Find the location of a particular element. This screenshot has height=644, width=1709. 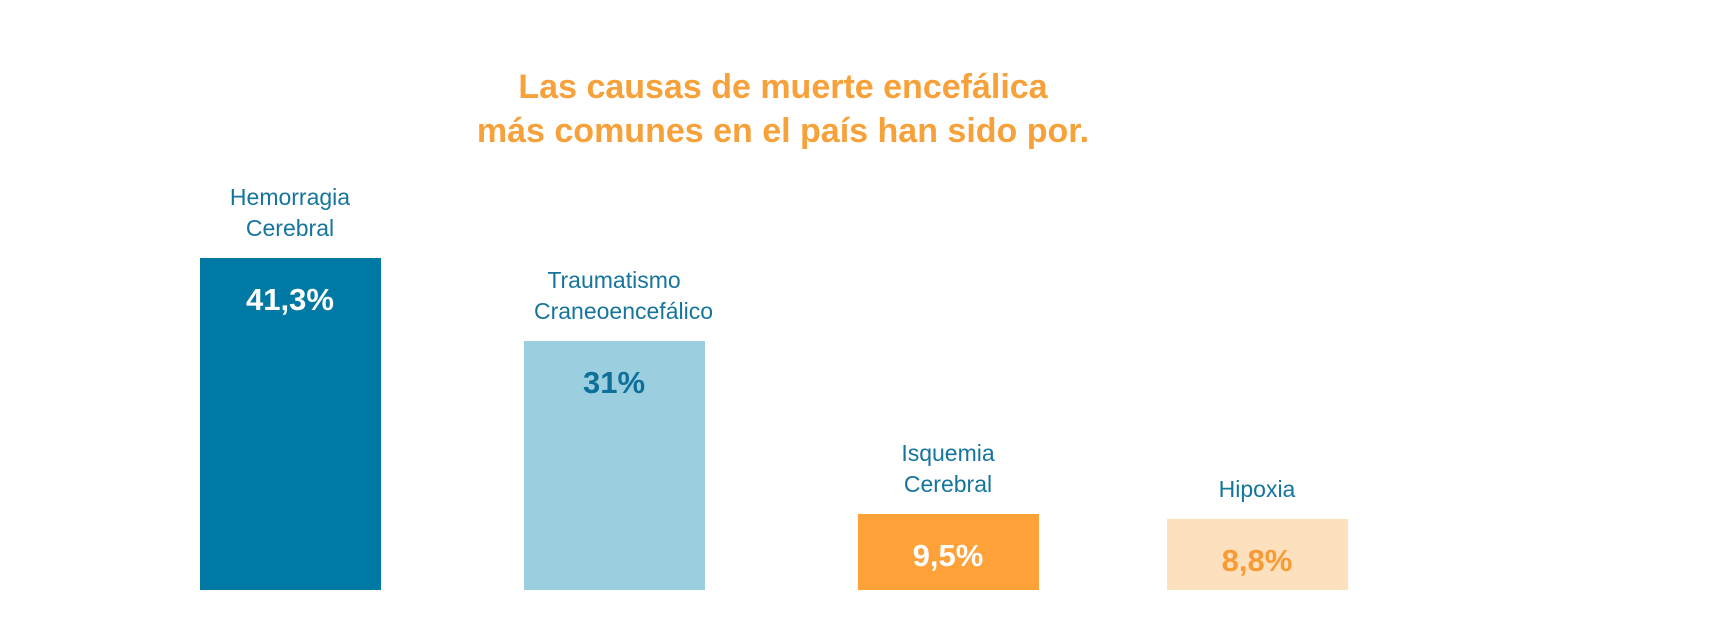

value-label: 31% is located at coordinates (614, 382).